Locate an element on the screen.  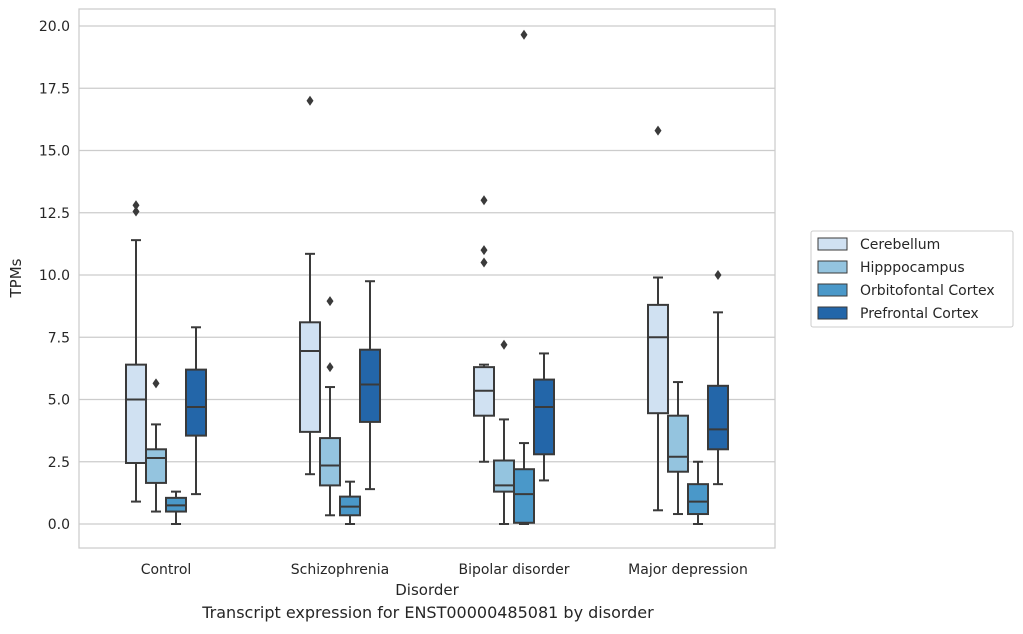
y-tick-label: 15.0 is located at coordinates (54, 152).